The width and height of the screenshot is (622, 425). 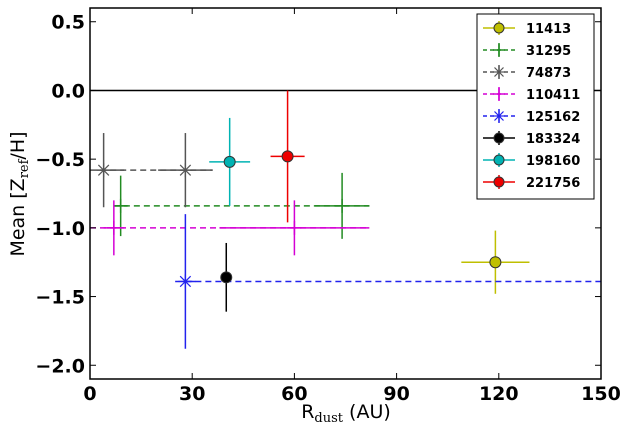 I want to click on data-point-74873-1-d2, so click(x=185, y=170).